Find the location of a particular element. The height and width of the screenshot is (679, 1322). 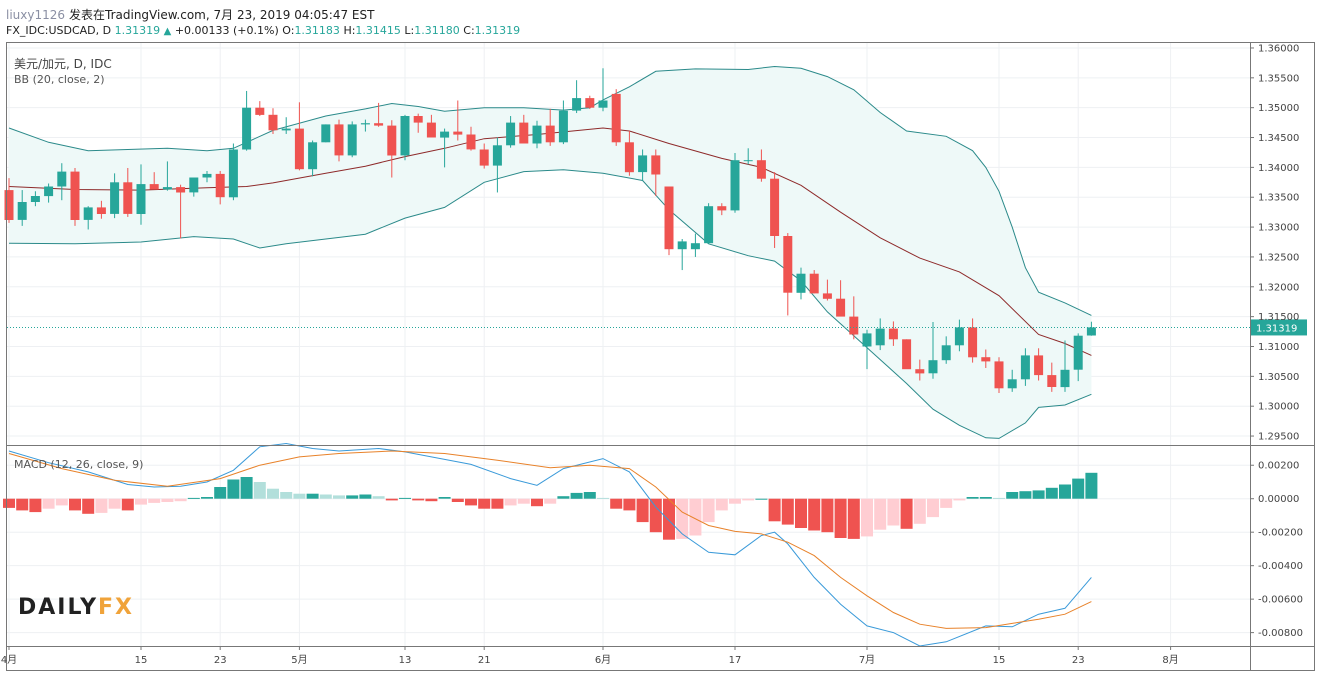

time-axis-tick-label: 7月 is located at coordinates (867, 660).